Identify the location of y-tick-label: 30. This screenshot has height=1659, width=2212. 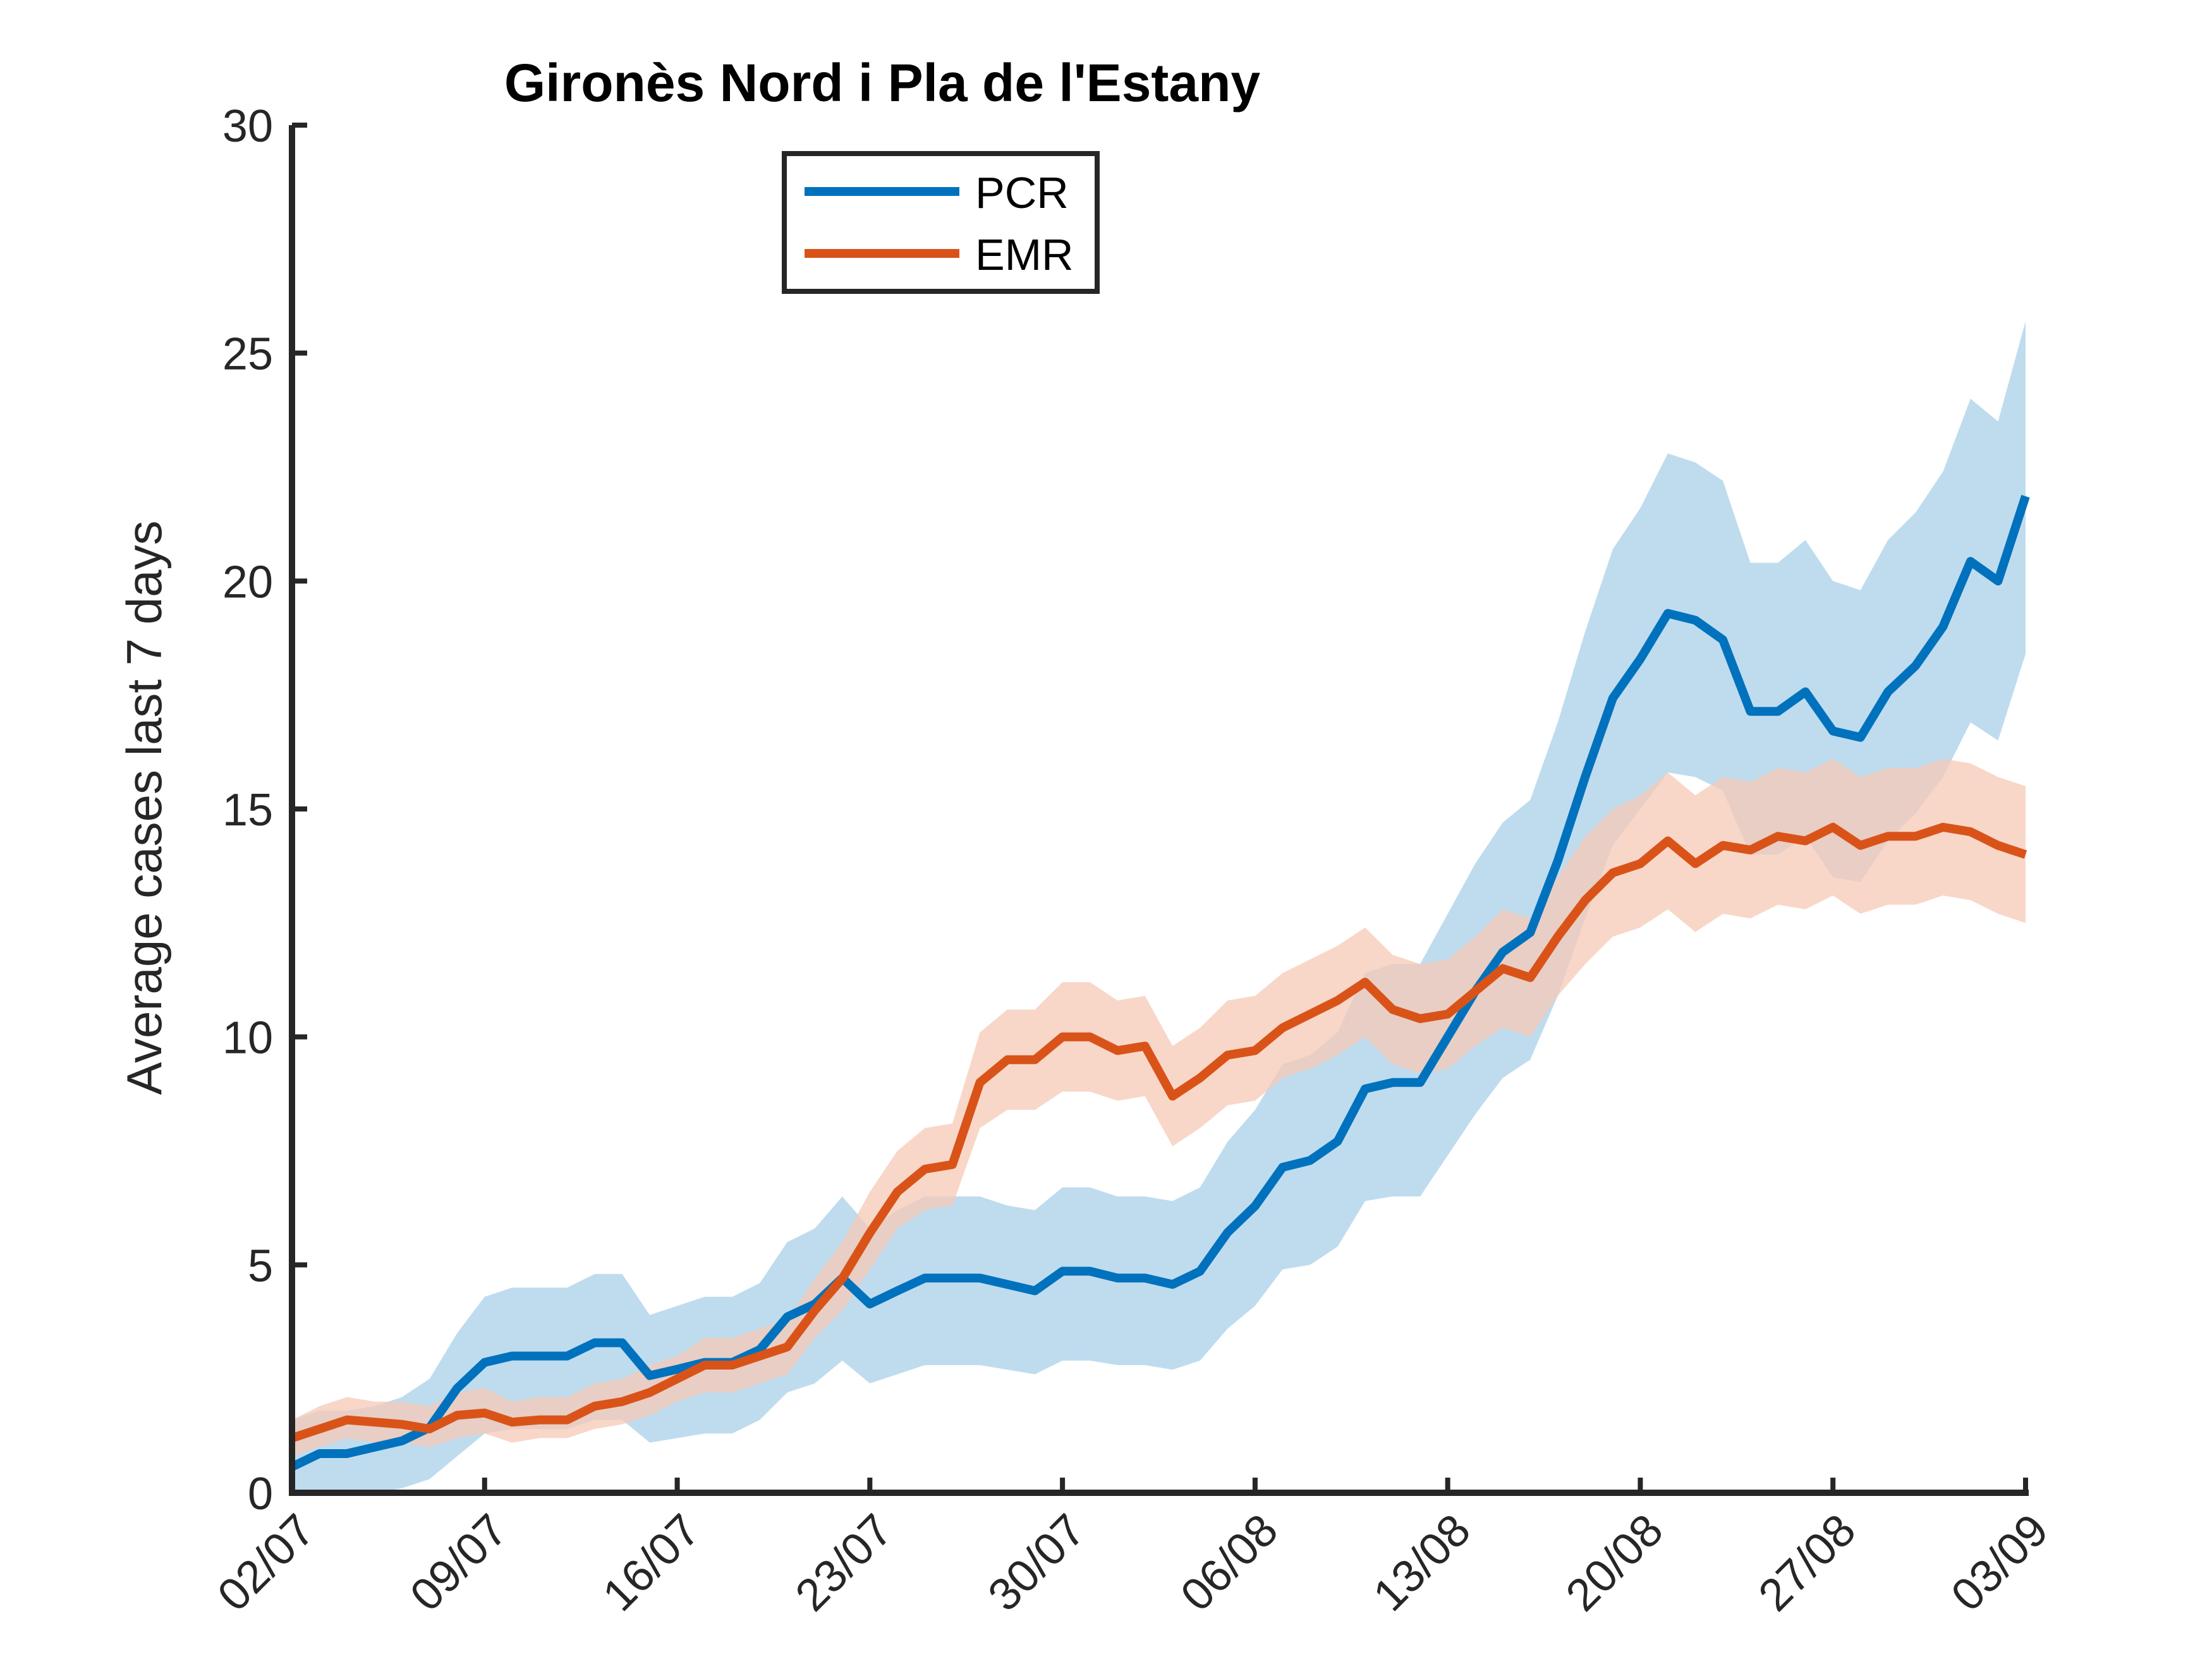
(248, 126).